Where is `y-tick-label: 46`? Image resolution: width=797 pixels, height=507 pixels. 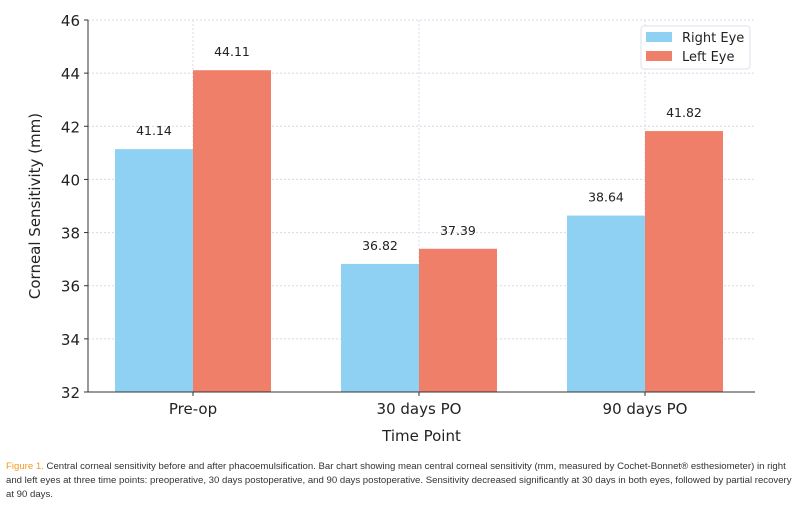 y-tick-label: 46 is located at coordinates (70, 21).